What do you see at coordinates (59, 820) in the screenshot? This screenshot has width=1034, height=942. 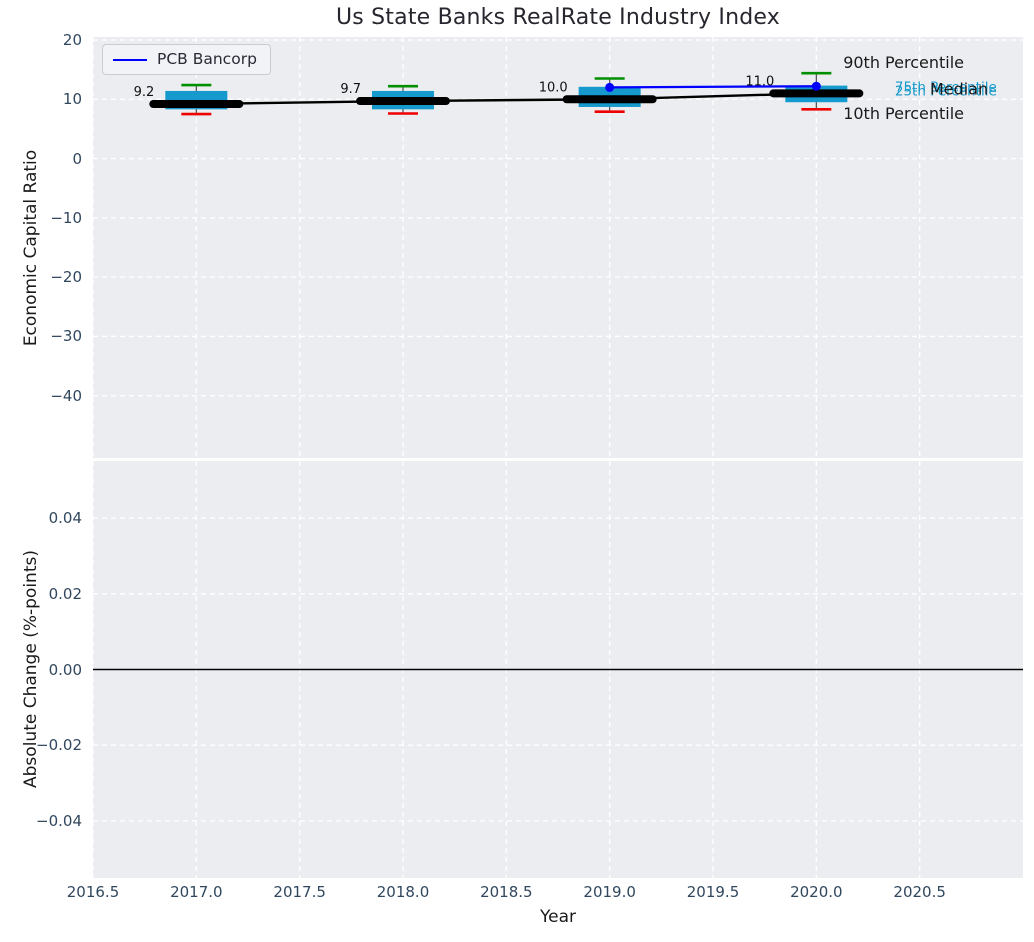 I see `y-tick-label: −0.04` at bounding box center [59, 820].